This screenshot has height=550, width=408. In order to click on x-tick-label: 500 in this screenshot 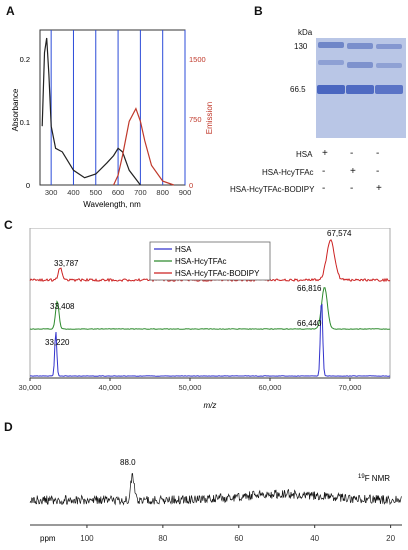, I will do `click(96, 192)`.